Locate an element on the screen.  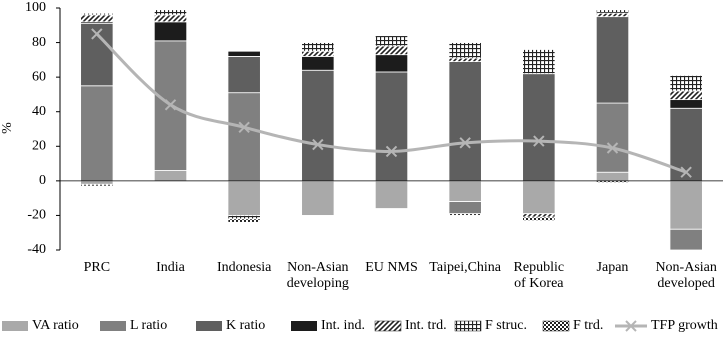
x-tick-label: Indonesia is located at coordinates (244, 267).